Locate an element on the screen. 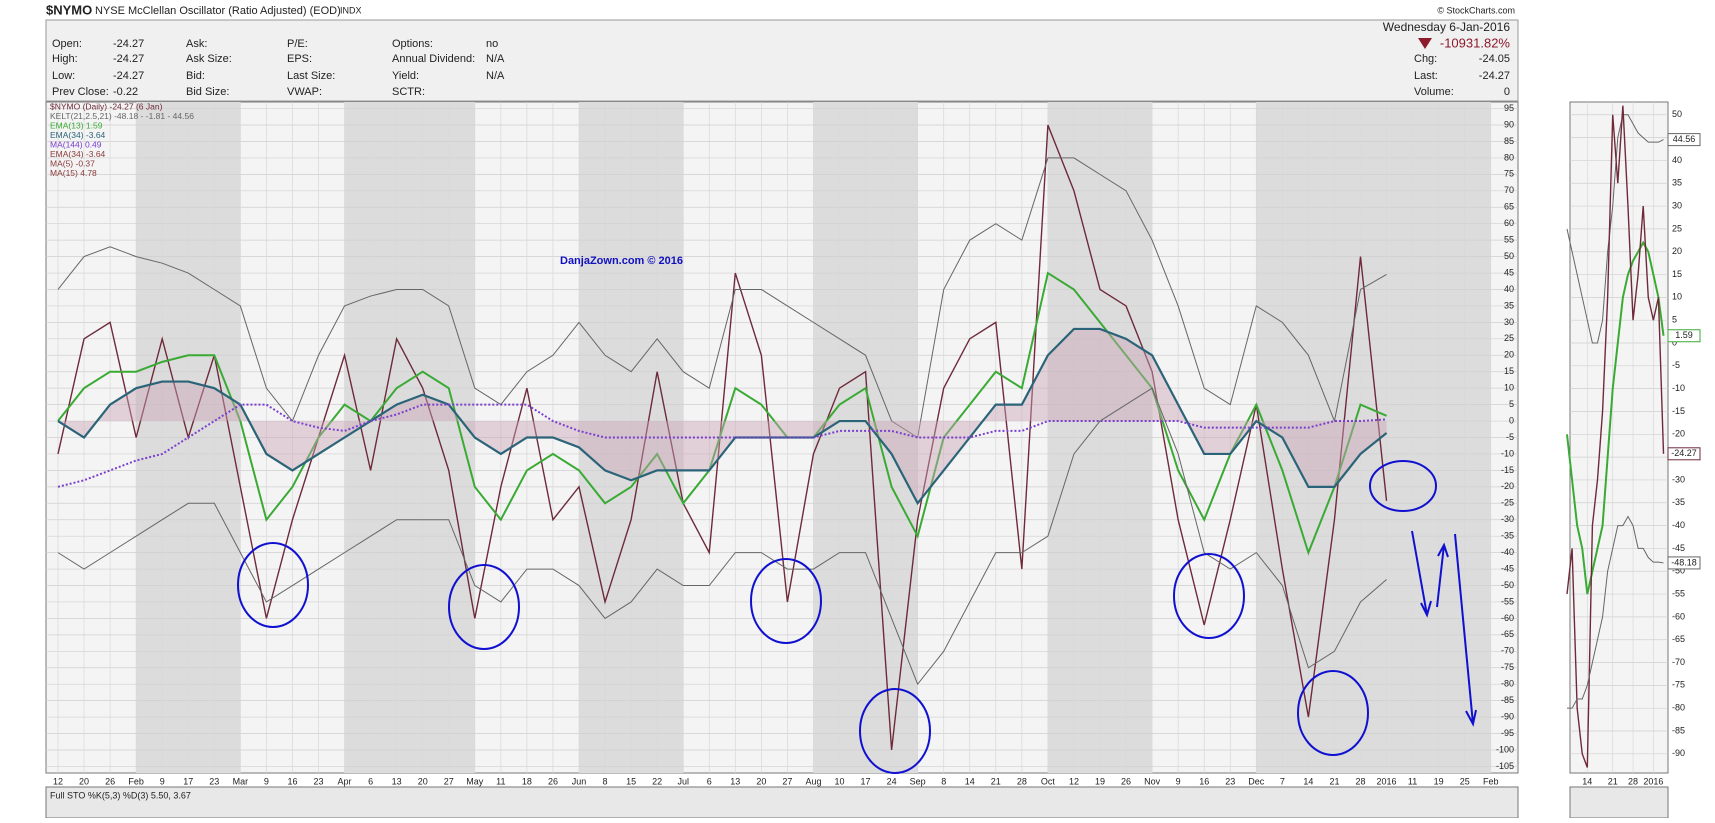 The height and width of the screenshot is (823, 1715). x-tick-label: Oct is located at coordinates (1048, 781).